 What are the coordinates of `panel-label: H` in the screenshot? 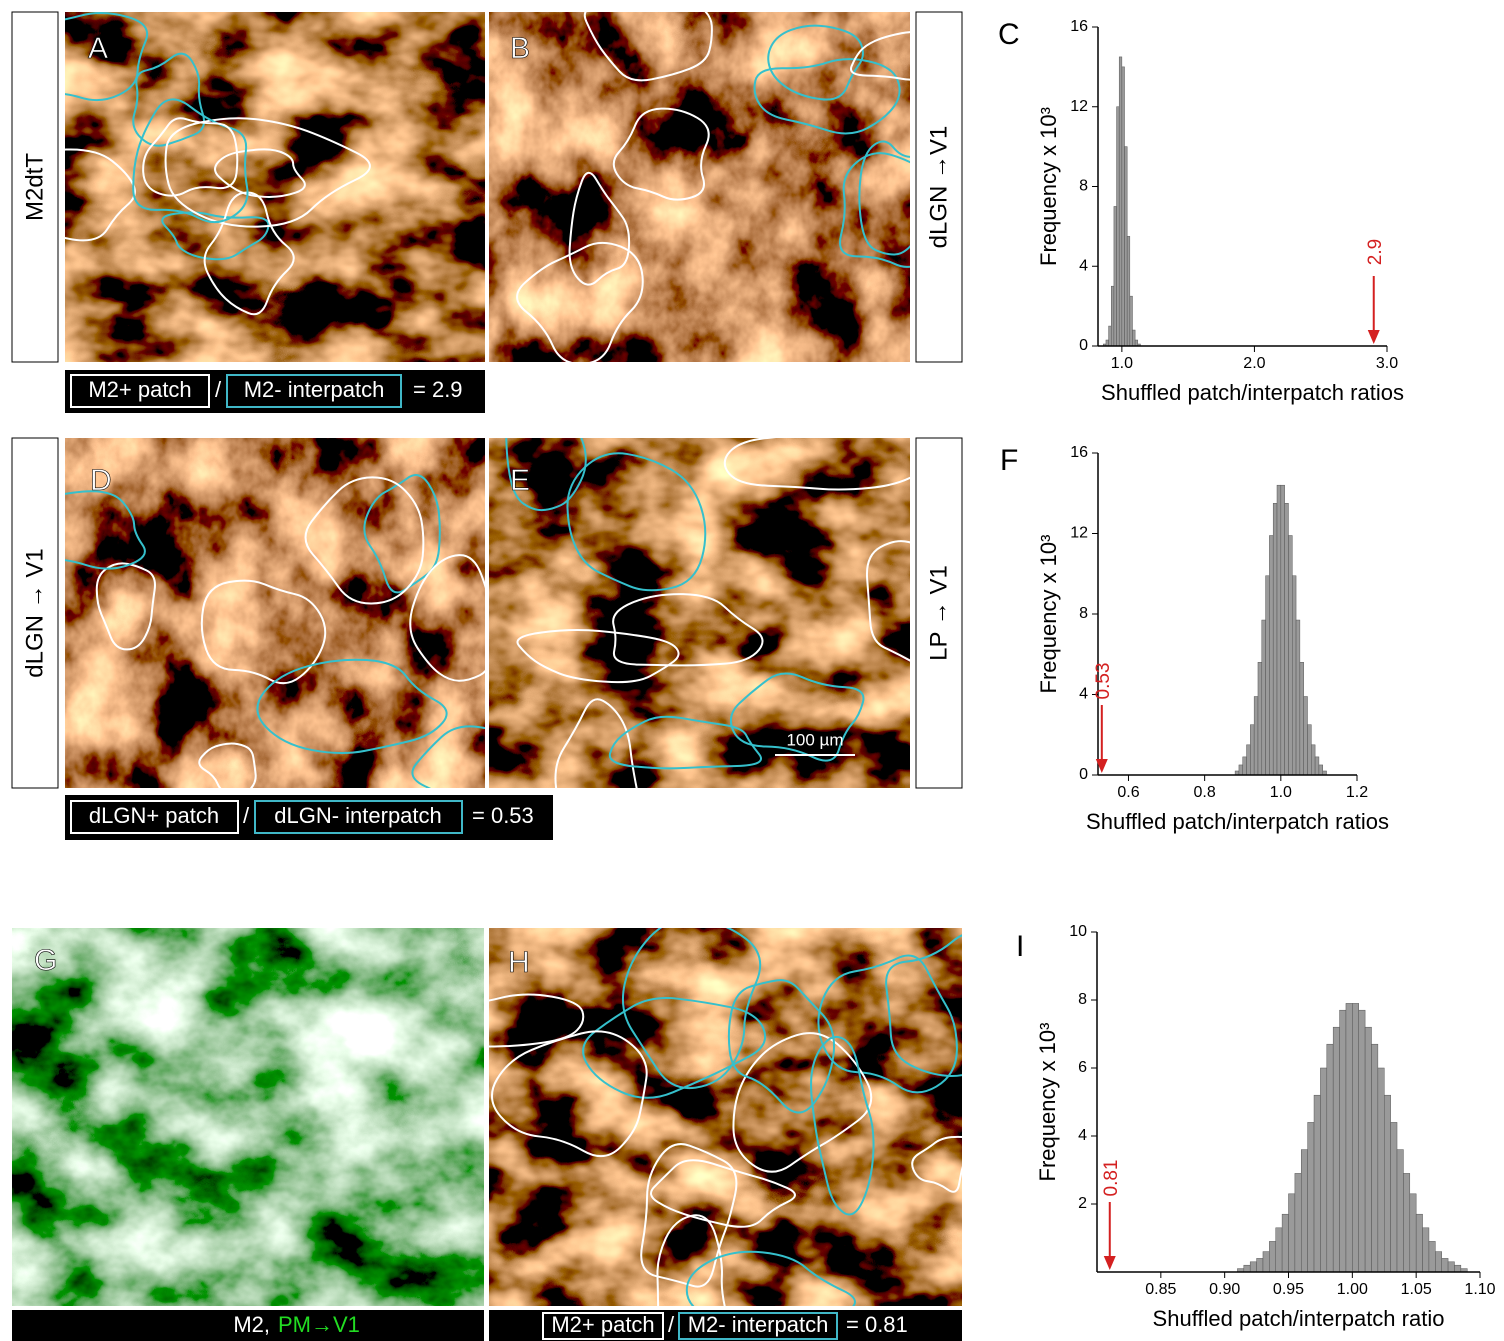 It's located at (519, 962).